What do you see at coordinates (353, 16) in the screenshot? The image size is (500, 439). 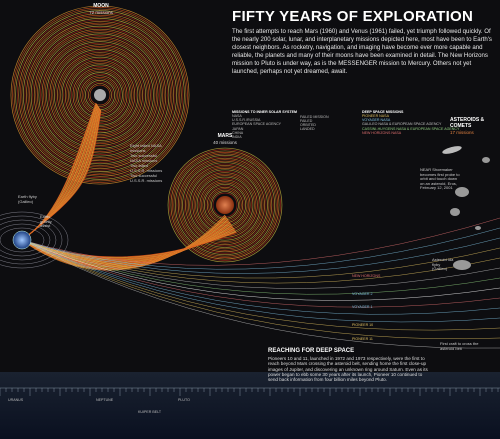 I see `title: FIFTY YEARS OF EXPLORATION` at bounding box center [353, 16].